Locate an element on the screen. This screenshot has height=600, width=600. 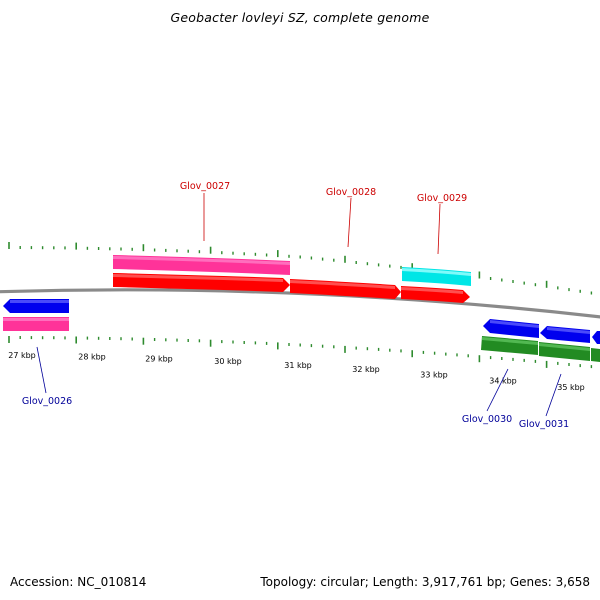
map-title: Geobacter lovleyi SZ, complete genome is located at coordinates (300, 17).